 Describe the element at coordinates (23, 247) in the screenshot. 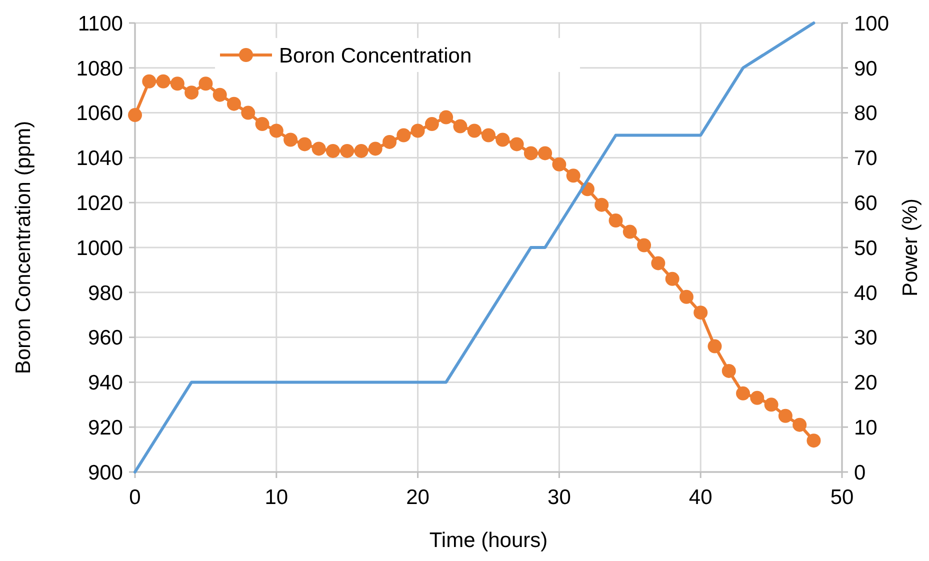

I see `y-axis-title: Boron Concentration (ppm)` at that location.